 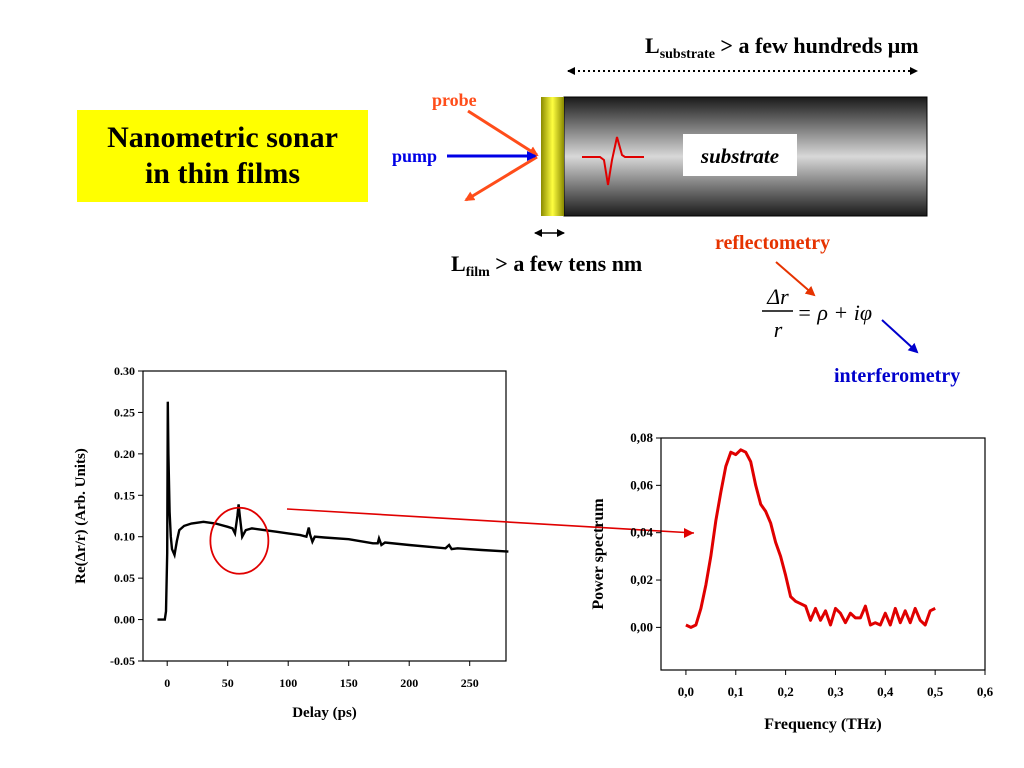 I want to click on film-length-label: Lfilm > a few tens nm, so click(x=546, y=265).